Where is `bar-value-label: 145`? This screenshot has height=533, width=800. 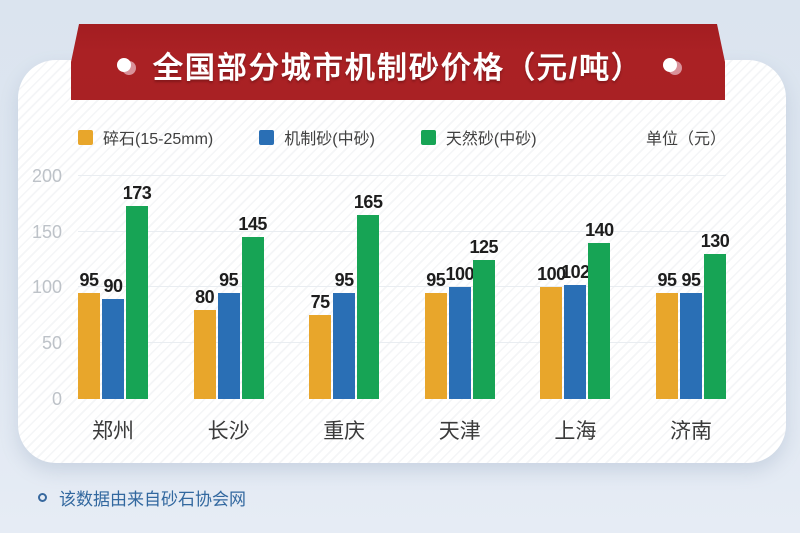
bar-value-label: 145 is located at coordinates (252, 224).